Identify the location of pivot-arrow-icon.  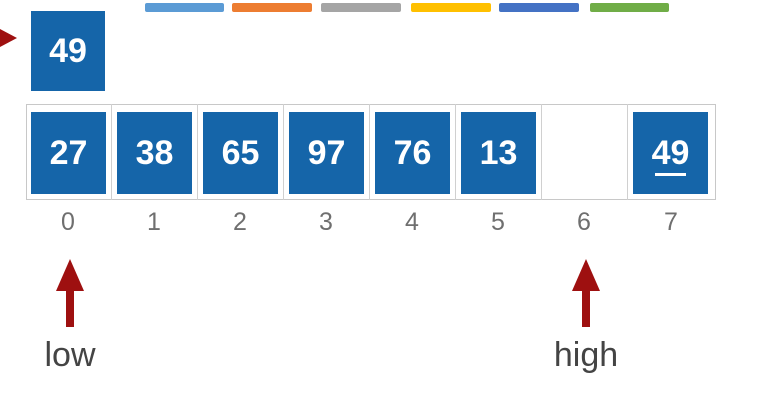
(8, 38).